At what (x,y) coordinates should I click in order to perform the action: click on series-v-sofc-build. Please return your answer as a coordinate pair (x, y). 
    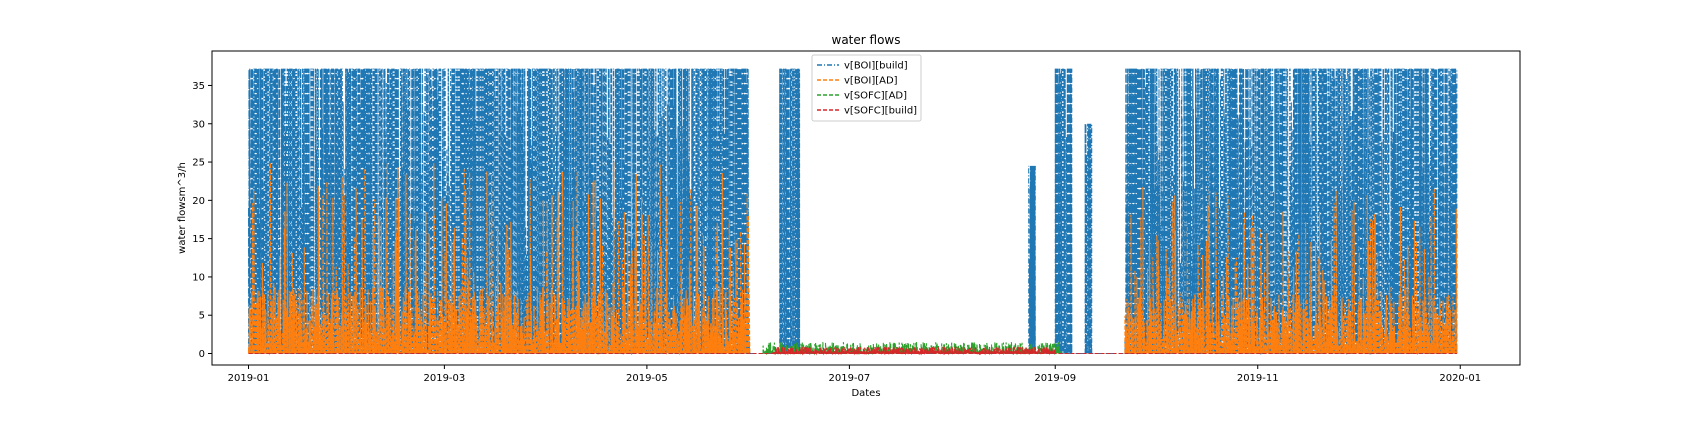
    Looking at the image, I should click on (852, 351).